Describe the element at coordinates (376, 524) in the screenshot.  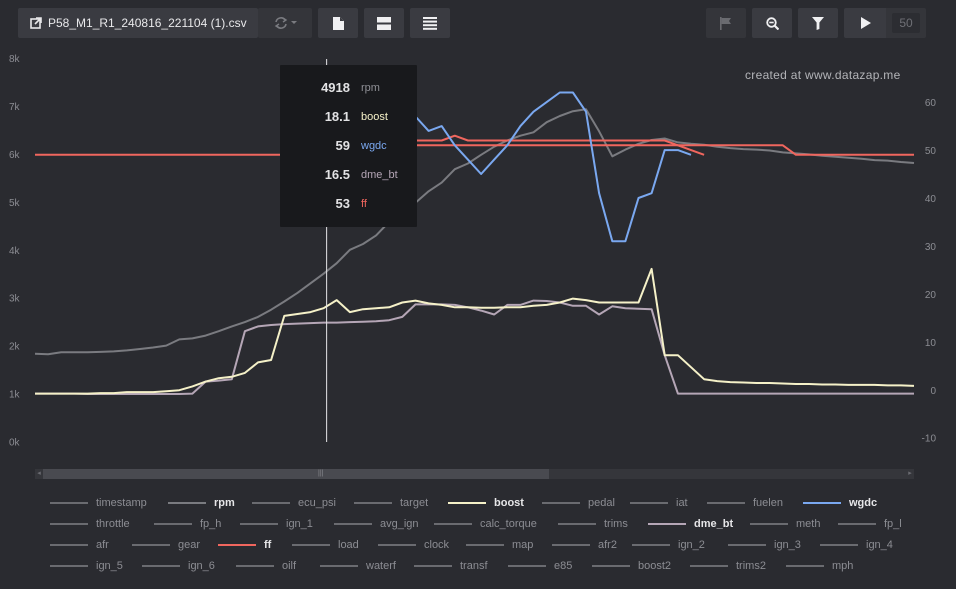
I see `legend-item-avg-ign: avg_ign` at that location.